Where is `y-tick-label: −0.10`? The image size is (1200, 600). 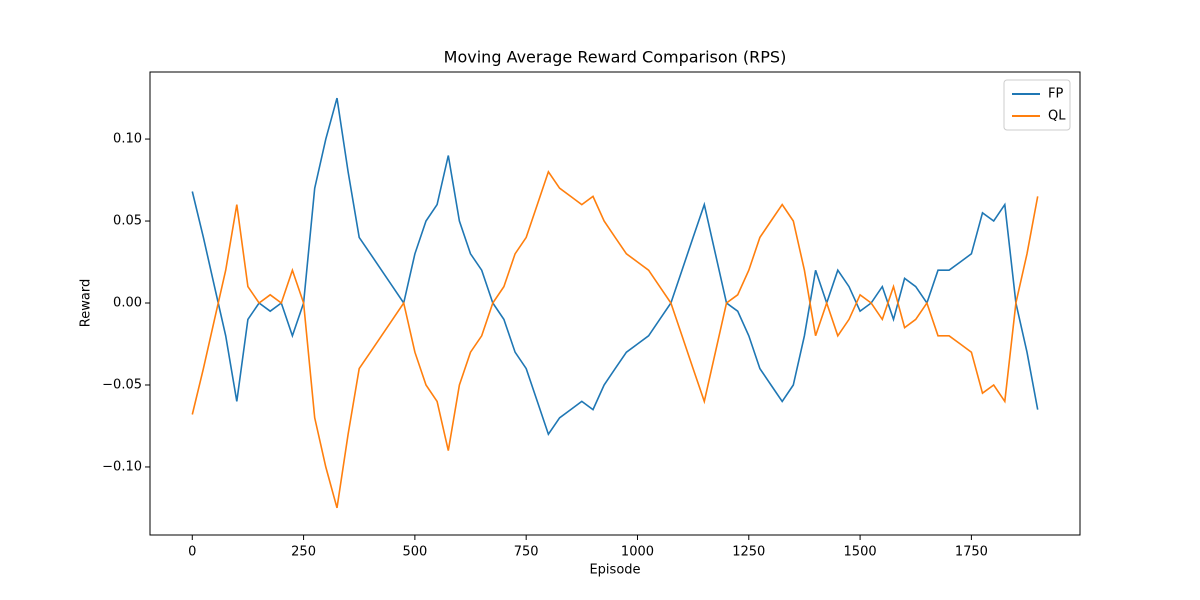 y-tick-label: −0.10 is located at coordinates (122, 466).